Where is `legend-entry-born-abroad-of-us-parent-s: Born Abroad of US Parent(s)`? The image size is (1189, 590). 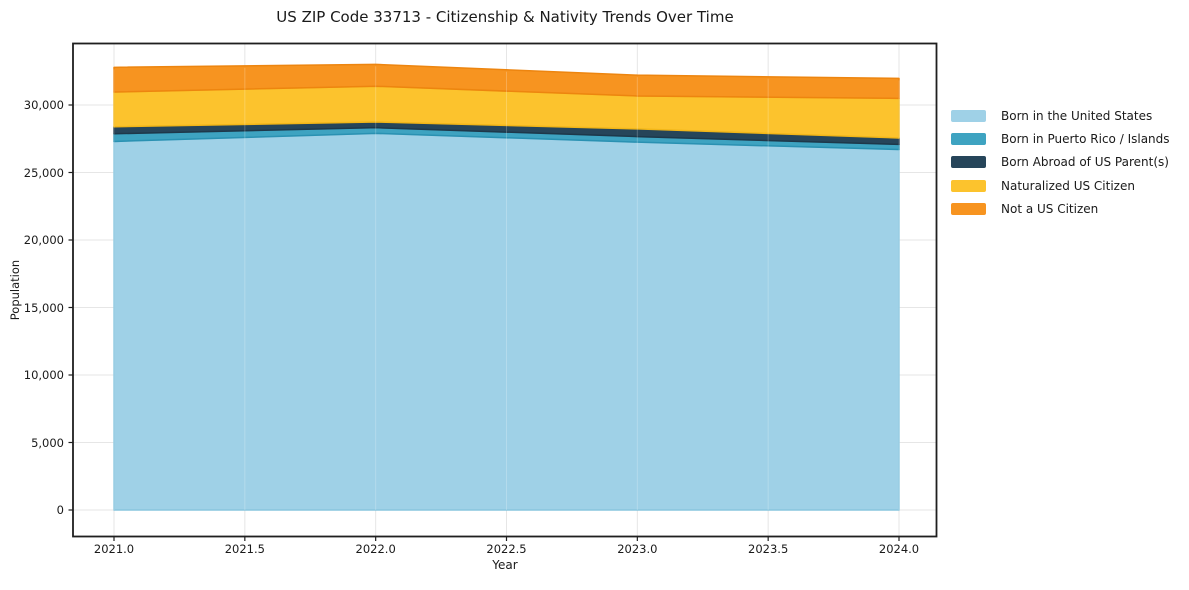
legend-entry-born-abroad-of-us-parent-s: Born Abroad of US Parent(s) is located at coordinates (1060, 162).